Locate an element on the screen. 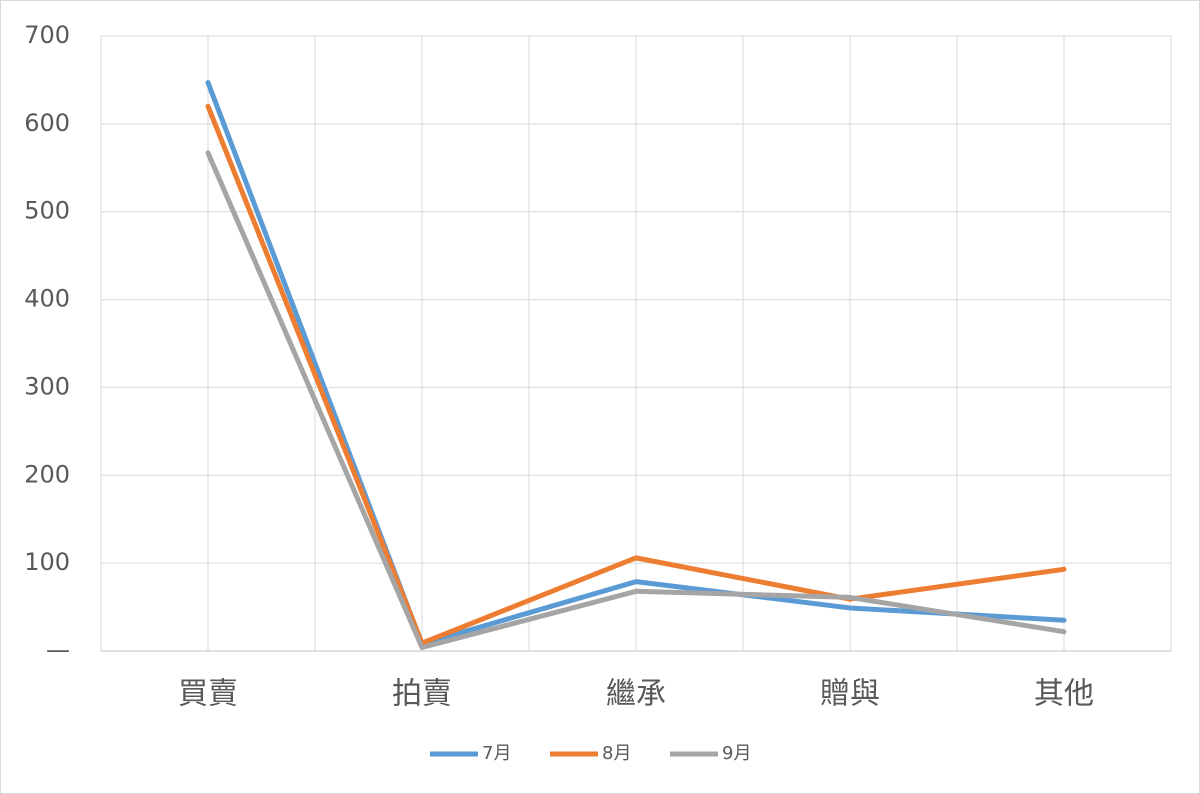  y-tick-label: 400 is located at coordinates (47, 299).